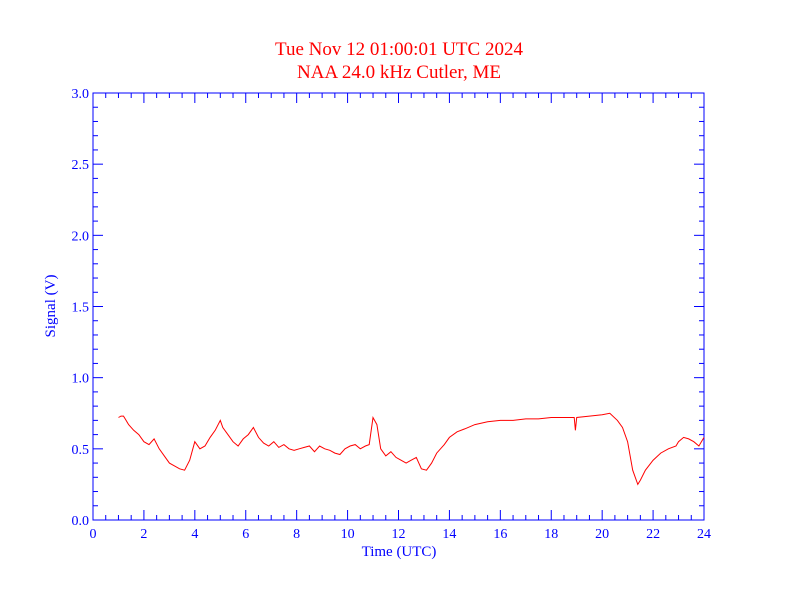 The image size is (792, 612). What do you see at coordinates (81, 521) in the screenshot?
I see `y-tick-label: 0.0` at bounding box center [81, 521].